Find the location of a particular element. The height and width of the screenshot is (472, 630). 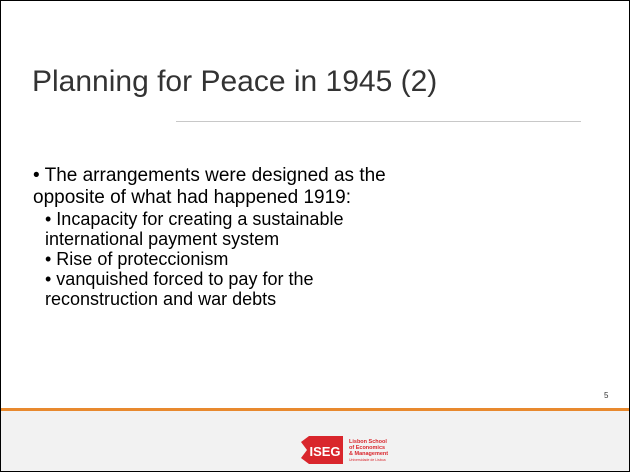

title-rule is located at coordinates (378, 121).